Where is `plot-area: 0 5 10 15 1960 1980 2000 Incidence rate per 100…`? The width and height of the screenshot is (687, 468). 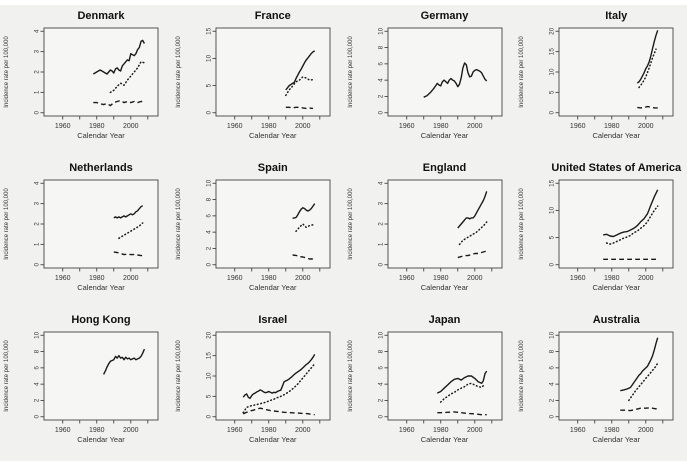
plot-area: 0 5 10 15 1960 1980 2000 Incidence rate per 100… is located at coordinates (596, 230).